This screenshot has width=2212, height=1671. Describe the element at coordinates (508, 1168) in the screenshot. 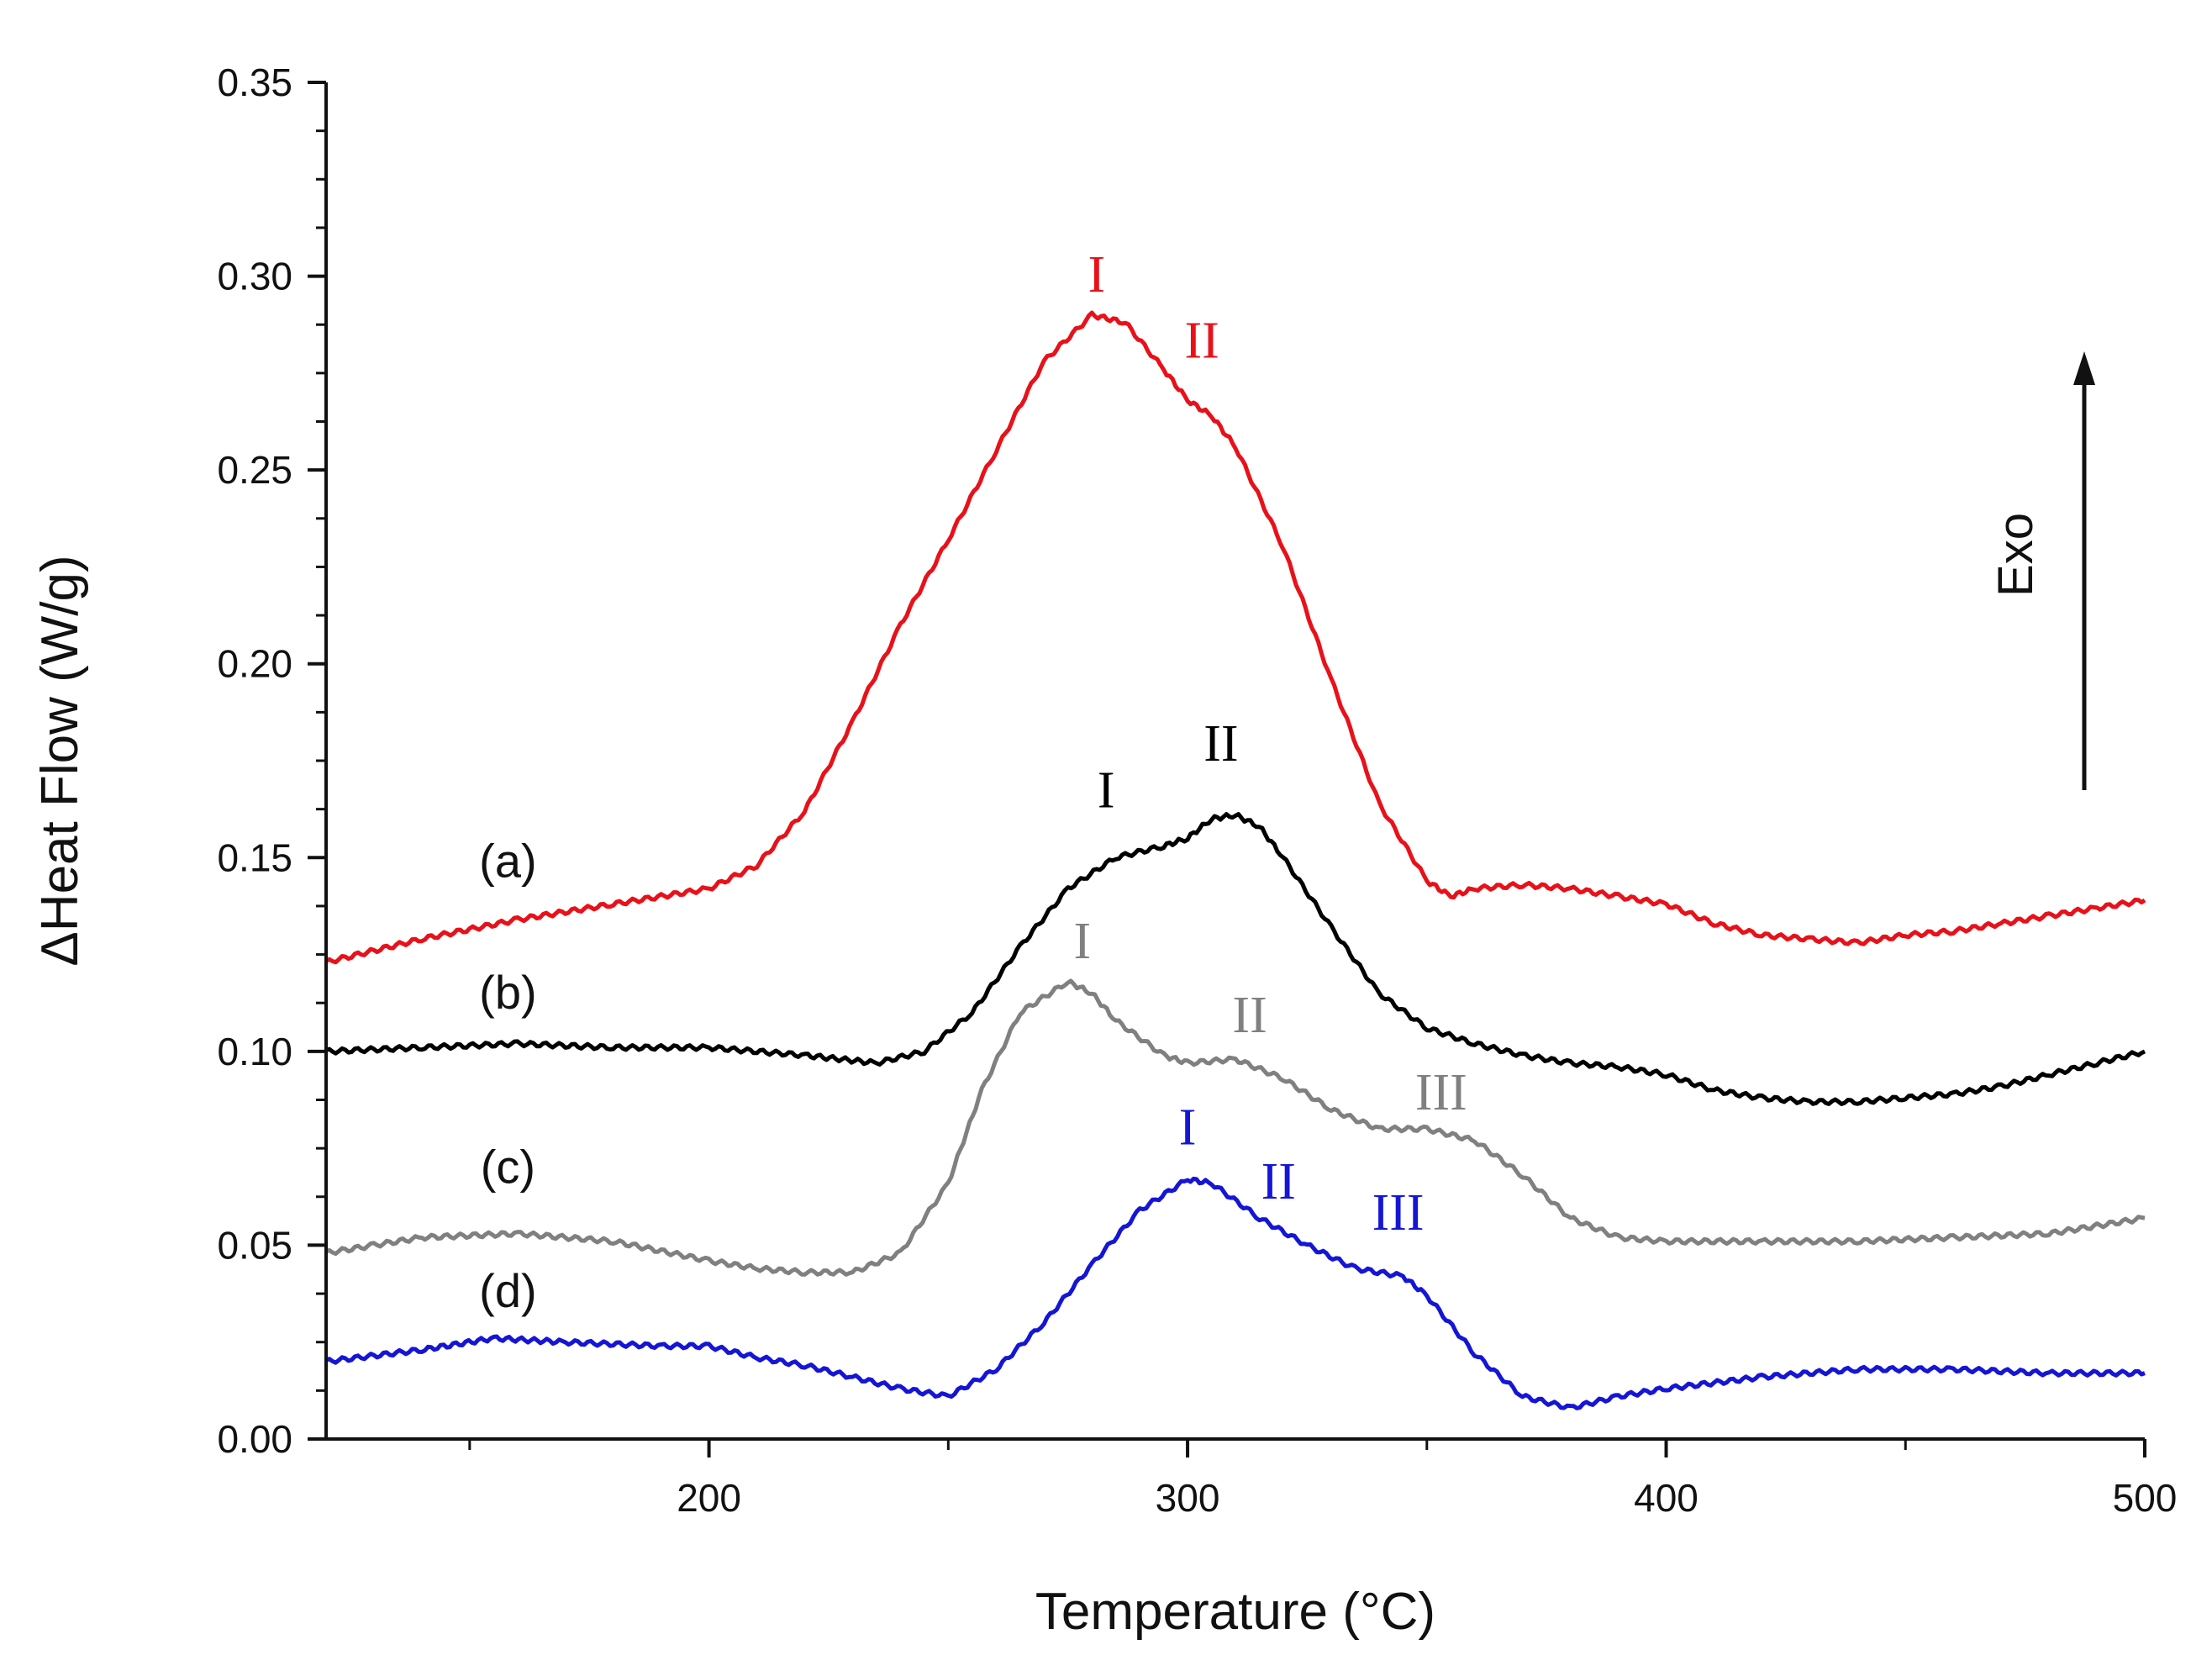

I see `curve-label: (c)` at that location.